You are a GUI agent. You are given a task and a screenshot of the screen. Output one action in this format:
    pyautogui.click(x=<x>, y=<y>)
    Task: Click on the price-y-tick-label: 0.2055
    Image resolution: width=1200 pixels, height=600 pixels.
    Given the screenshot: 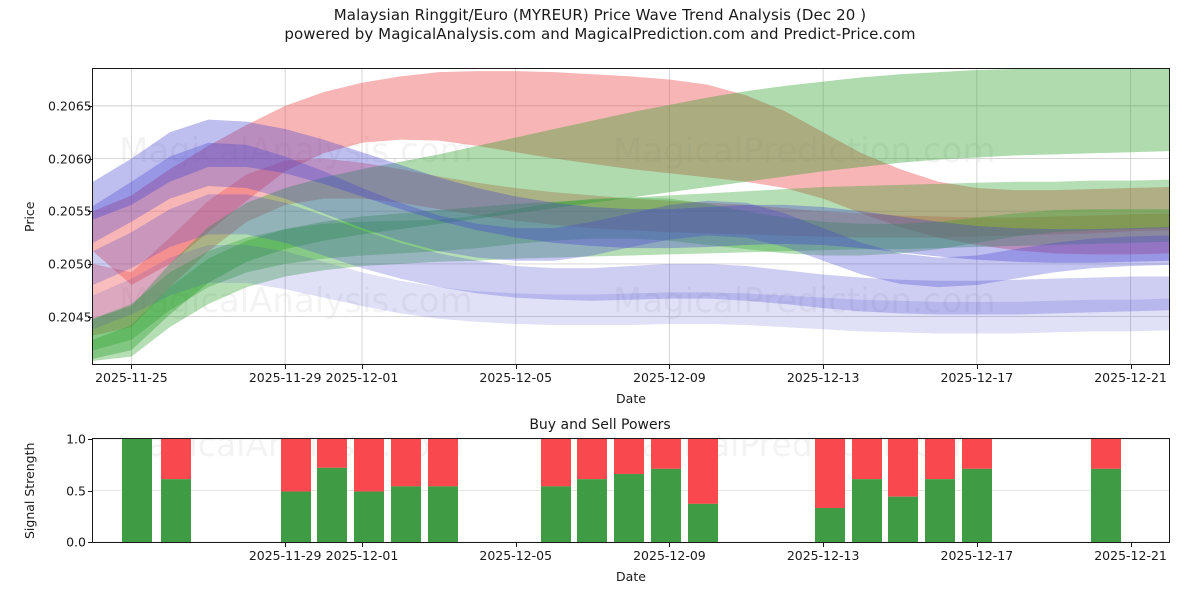 What is the action you would take?
    pyautogui.click(x=70, y=211)
    